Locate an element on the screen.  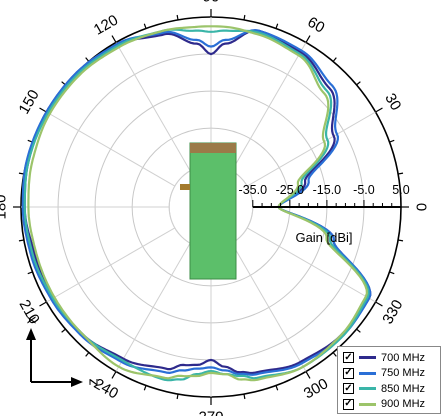
angle-label: 0 is located at coordinates (421, 207).